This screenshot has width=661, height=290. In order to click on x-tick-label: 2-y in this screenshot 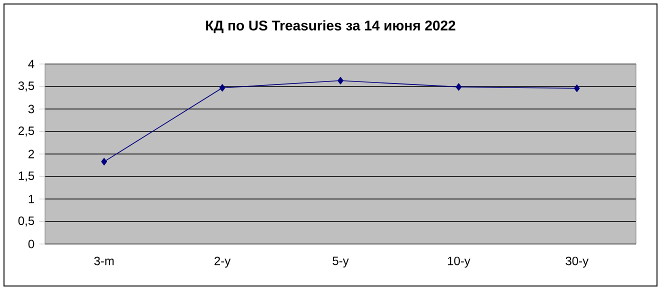, I will do `click(222, 262)`.